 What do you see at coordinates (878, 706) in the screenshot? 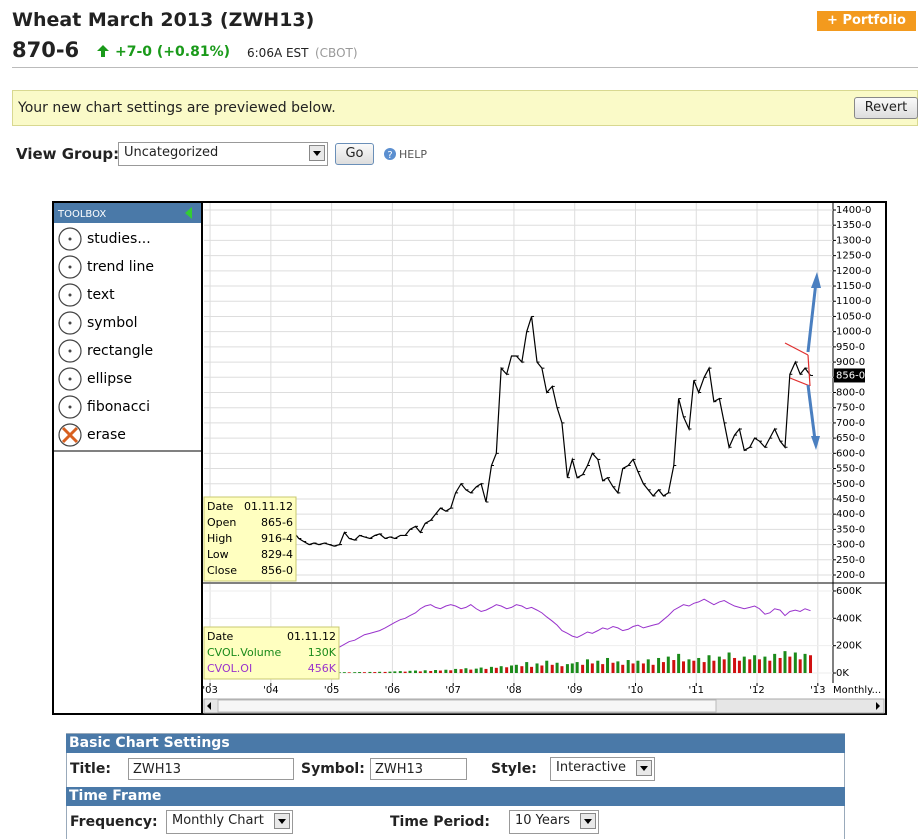
I see `scroll-right` at bounding box center [878, 706].